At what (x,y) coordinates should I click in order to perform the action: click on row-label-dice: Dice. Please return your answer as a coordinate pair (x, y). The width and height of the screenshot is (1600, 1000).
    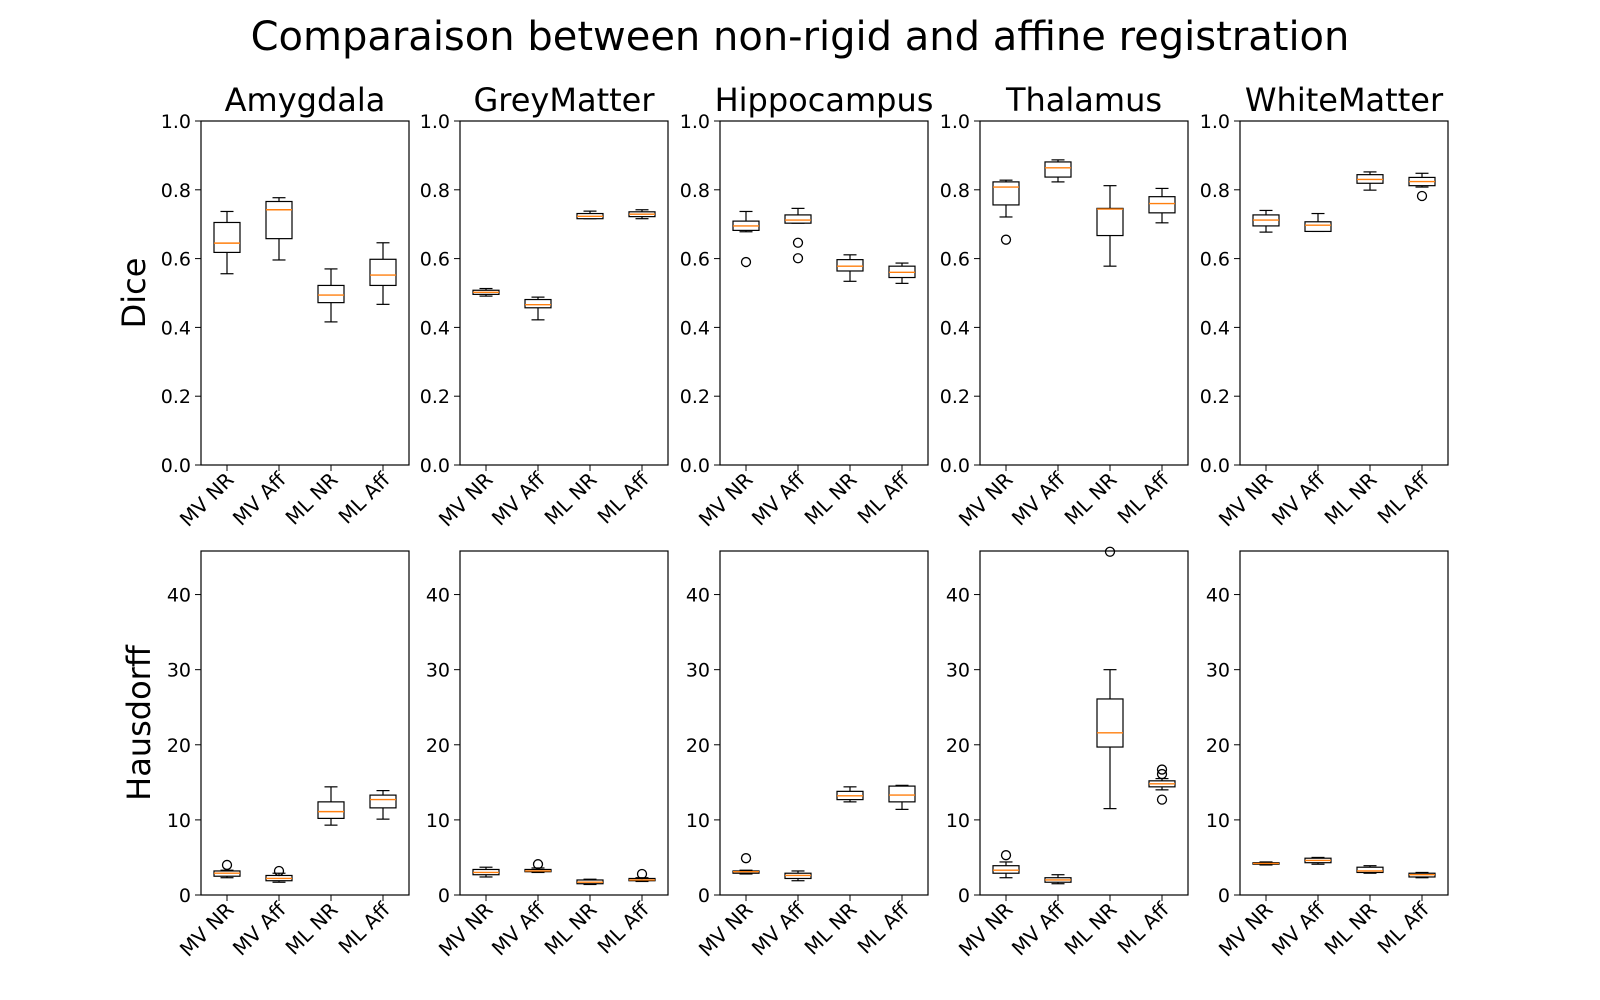
    Looking at the image, I should click on (134, 293).